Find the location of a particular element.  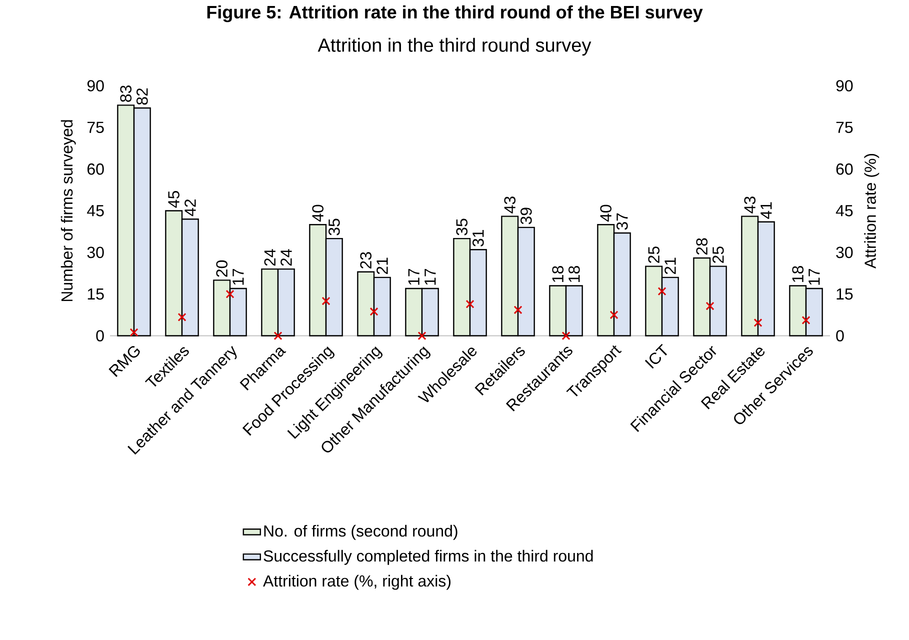

y2-tick-label: 45 is located at coordinates (844, 210).